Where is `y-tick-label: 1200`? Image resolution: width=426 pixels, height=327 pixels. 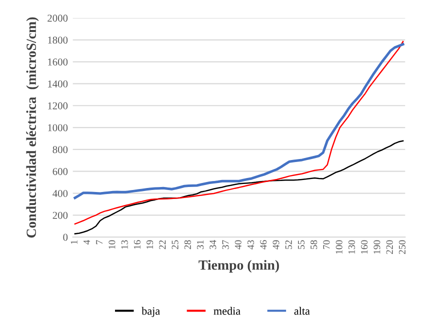 y-tick-label: 1200 is located at coordinates (58, 106).